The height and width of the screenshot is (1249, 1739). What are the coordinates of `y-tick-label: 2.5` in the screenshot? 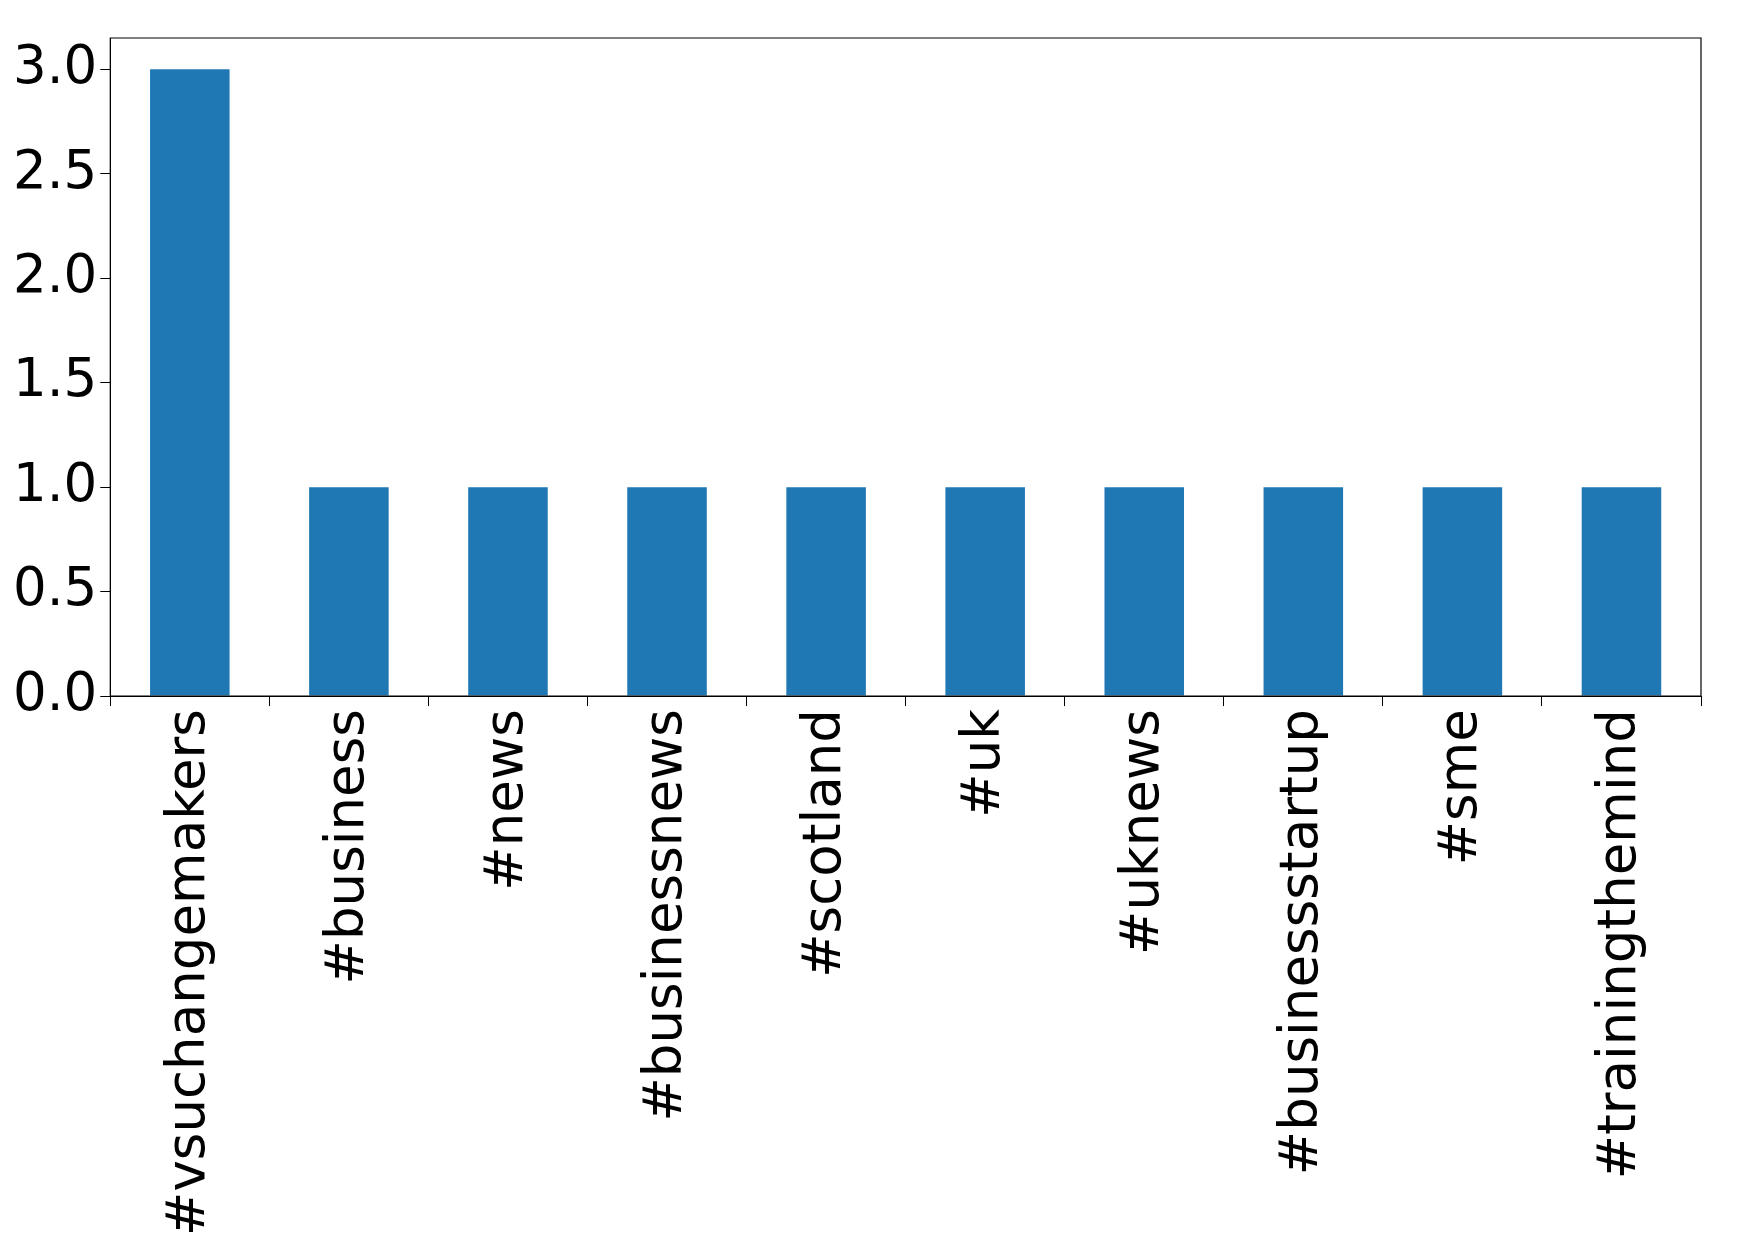 It's located at (55, 169).